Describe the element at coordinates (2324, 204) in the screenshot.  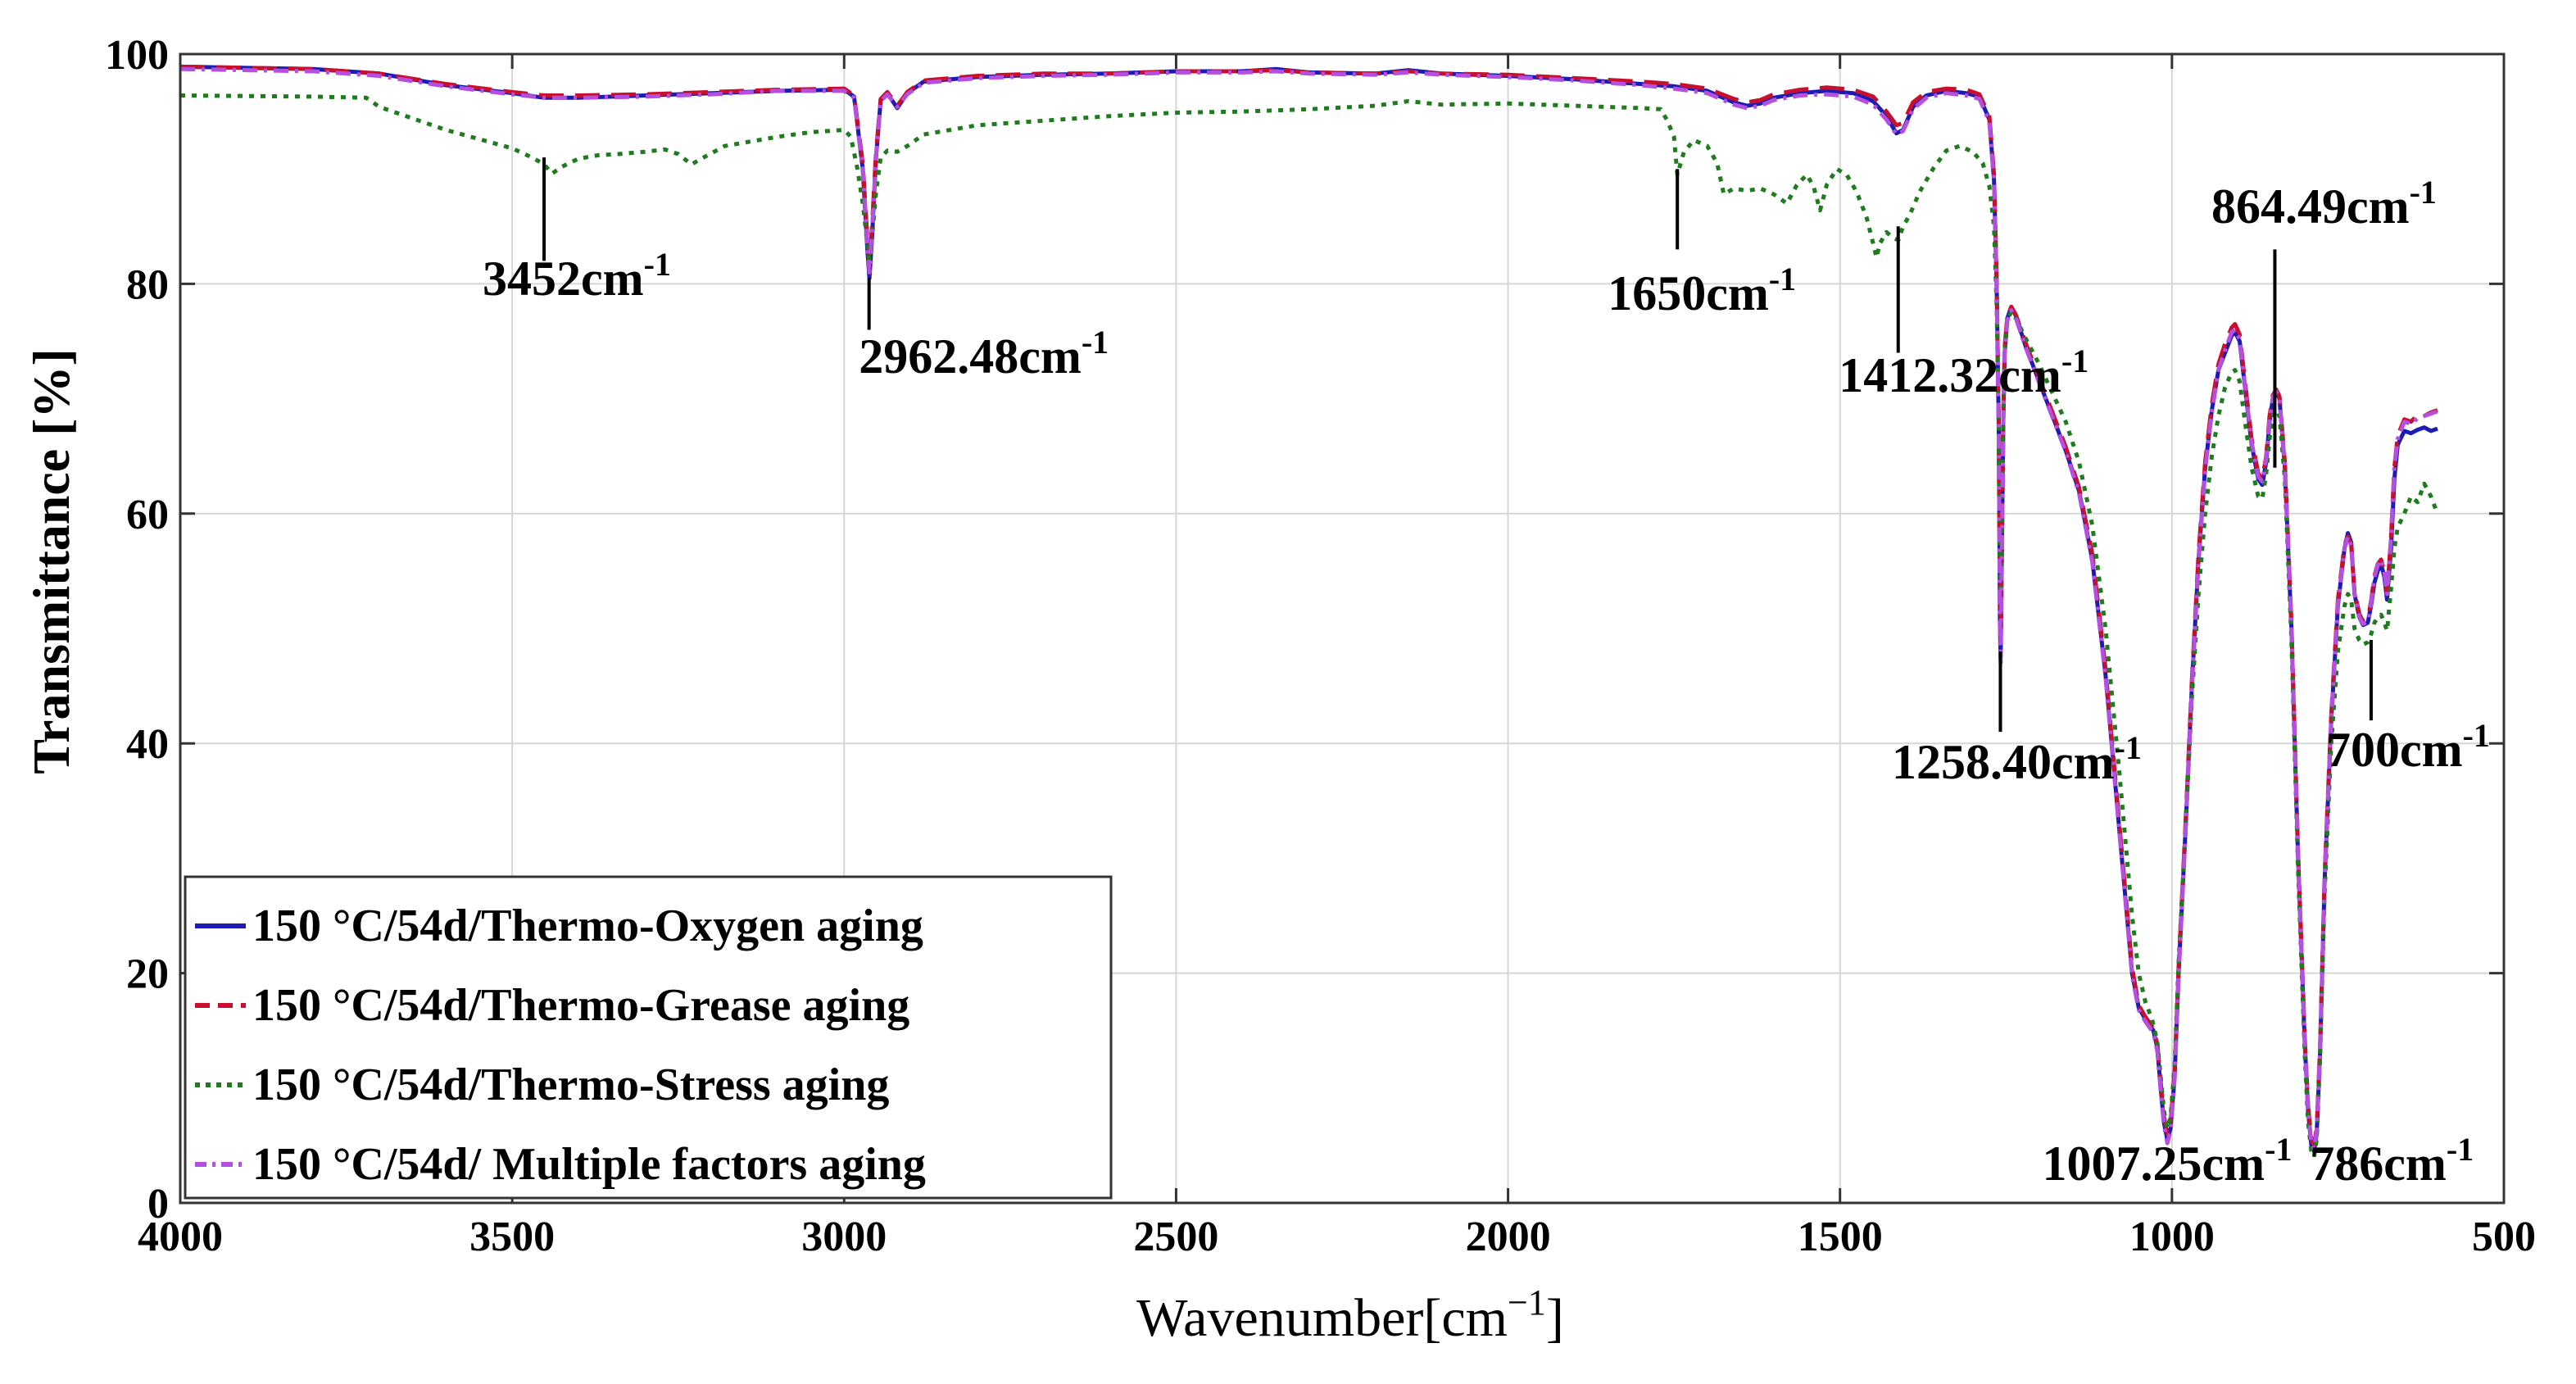
I see `annotation-label: 864.49cm-1` at that location.